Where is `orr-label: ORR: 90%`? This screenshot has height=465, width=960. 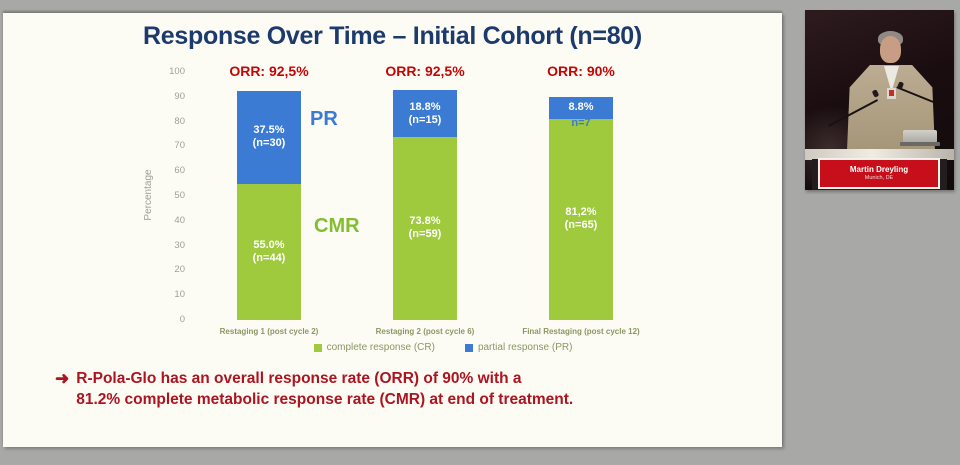 orr-label: ORR: 90% is located at coordinates (581, 71).